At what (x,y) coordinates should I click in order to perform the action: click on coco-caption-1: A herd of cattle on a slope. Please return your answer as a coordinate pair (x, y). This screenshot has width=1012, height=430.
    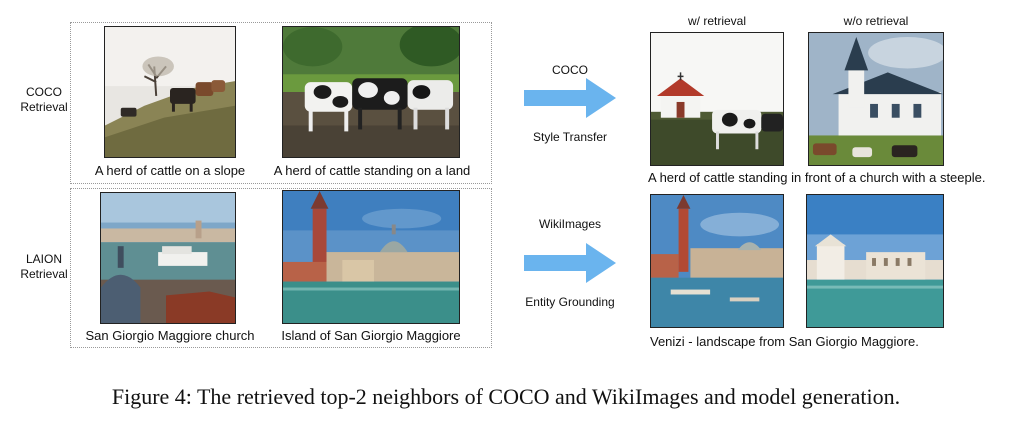
    Looking at the image, I should click on (170, 170).